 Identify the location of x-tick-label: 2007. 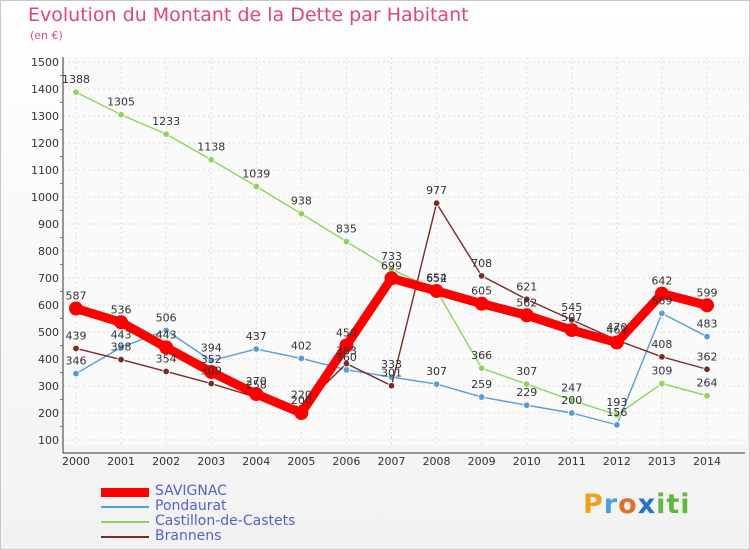
(392, 461).